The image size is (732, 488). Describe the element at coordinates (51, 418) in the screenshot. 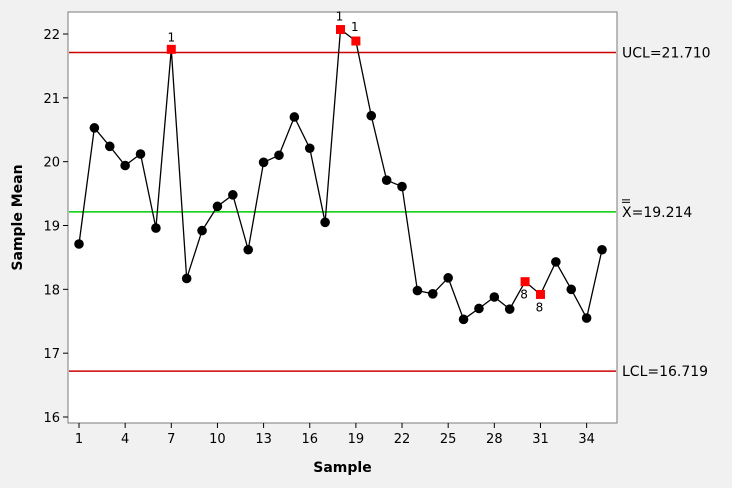

I see `y-tick-label: 16` at that location.